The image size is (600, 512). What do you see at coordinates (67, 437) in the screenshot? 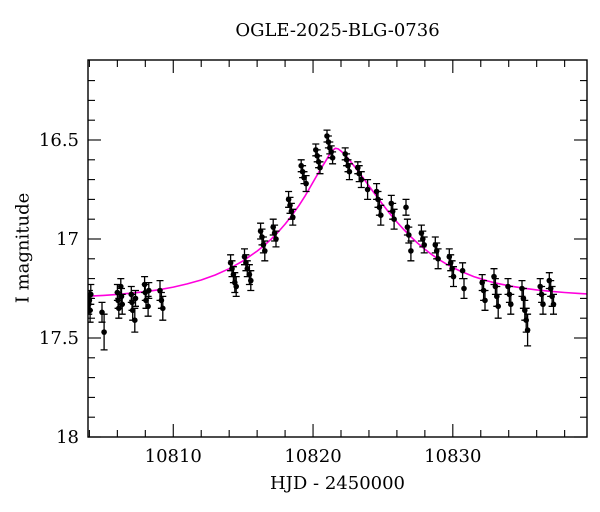
I see `y-tick-label: 18` at bounding box center [67, 437].